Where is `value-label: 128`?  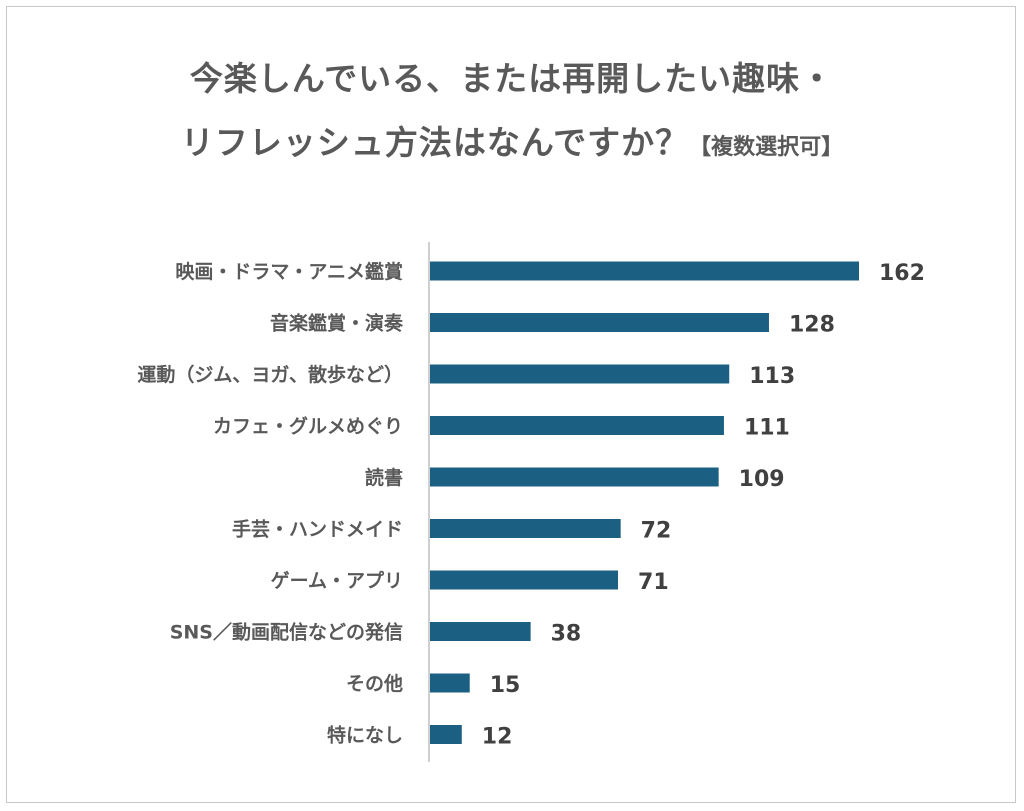 value-label: 128 is located at coordinates (812, 325).